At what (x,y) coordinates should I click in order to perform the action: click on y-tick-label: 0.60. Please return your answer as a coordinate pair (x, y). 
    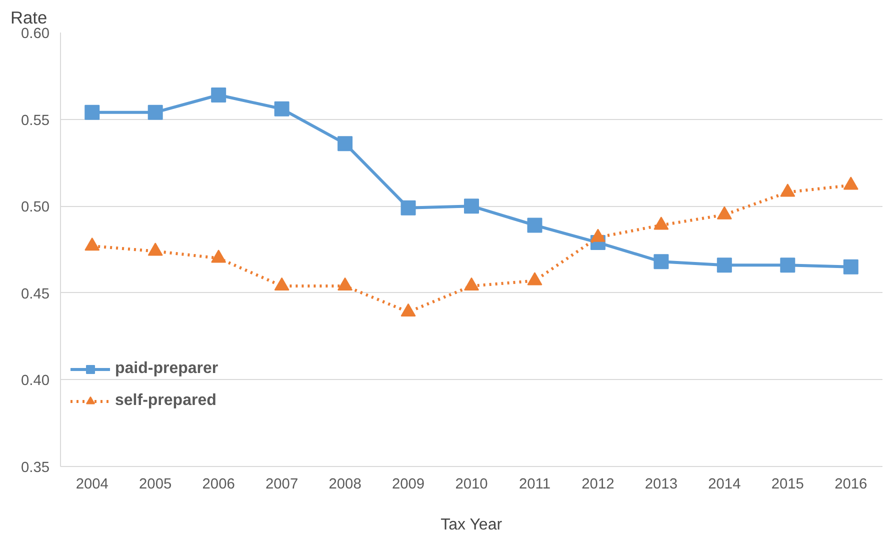
    Looking at the image, I should click on (35, 34).